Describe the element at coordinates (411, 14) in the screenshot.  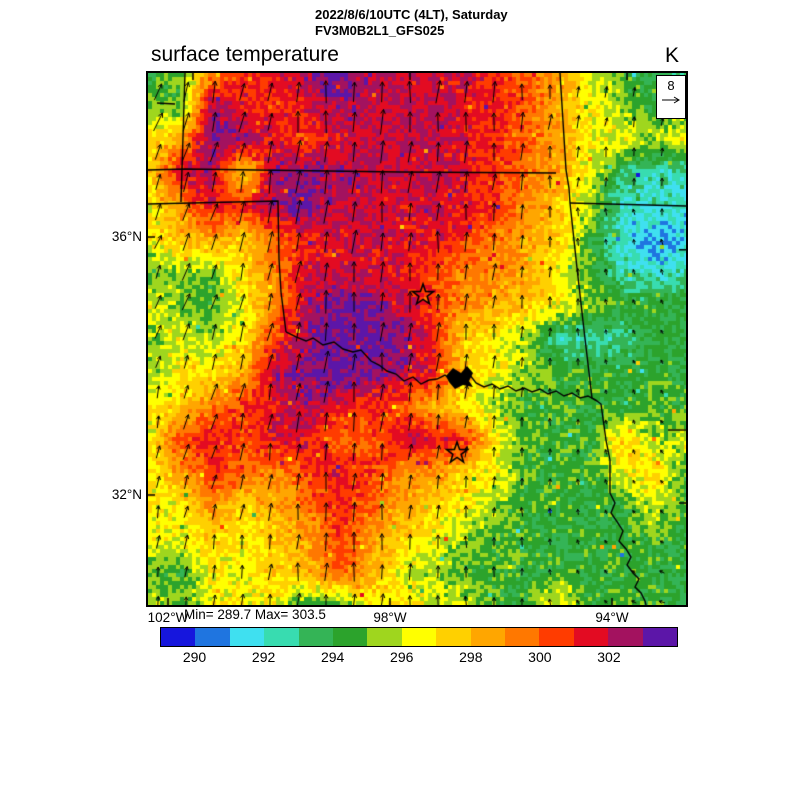
I see `title-datetime: 2022/8/6/10UTC (4LT), Saturday` at that location.